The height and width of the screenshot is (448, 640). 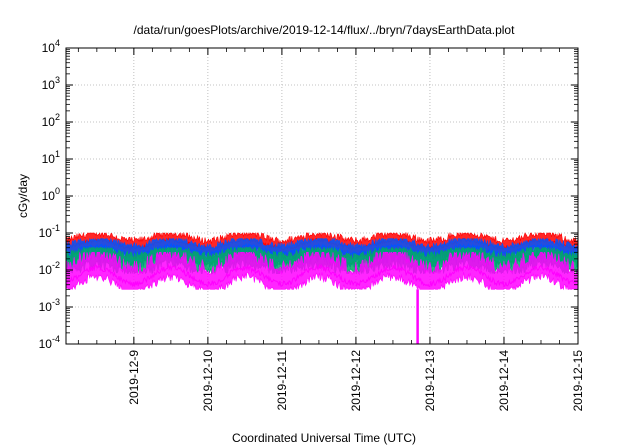 I want to click on x-tick-label: 2019-12-11, so click(x=282, y=380).